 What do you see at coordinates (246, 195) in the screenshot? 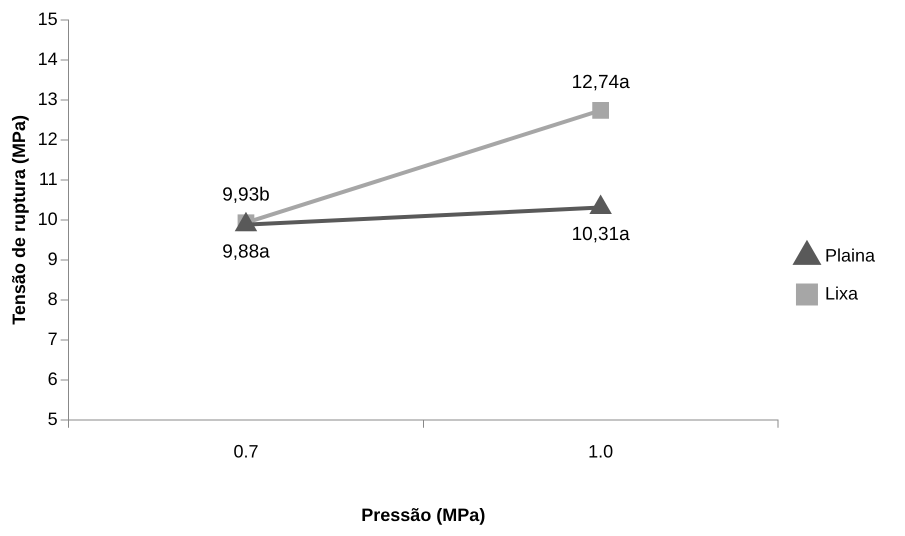
I see `data-label: 9,93b` at bounding box center [246, 195].